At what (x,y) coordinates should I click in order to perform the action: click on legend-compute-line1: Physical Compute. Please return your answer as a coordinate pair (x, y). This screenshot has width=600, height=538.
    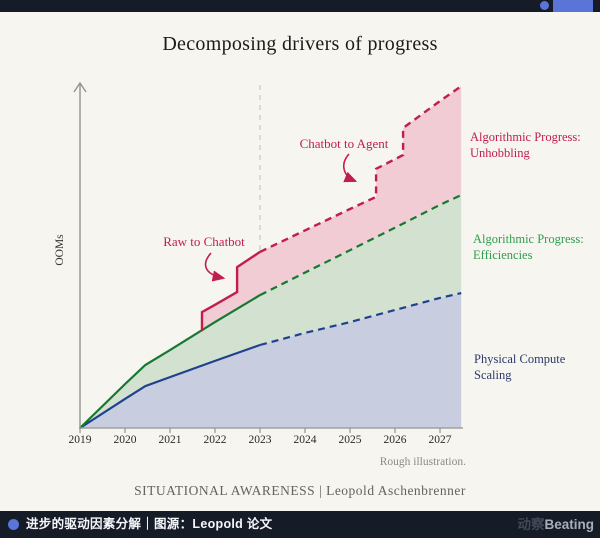
    Looking at the image, I should click on (520, 359).